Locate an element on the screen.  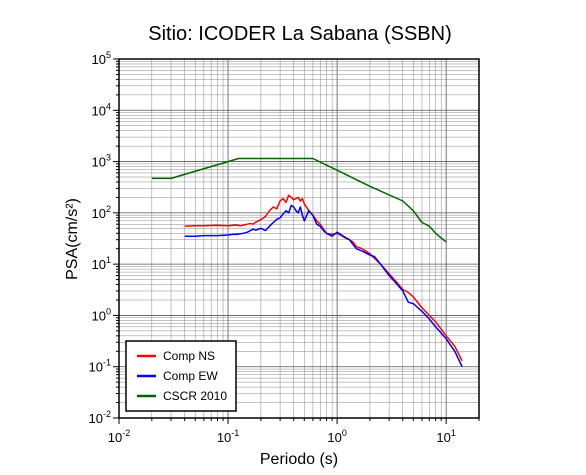
legend-label: CSCR 2010 is located at coordinates (195, 396).